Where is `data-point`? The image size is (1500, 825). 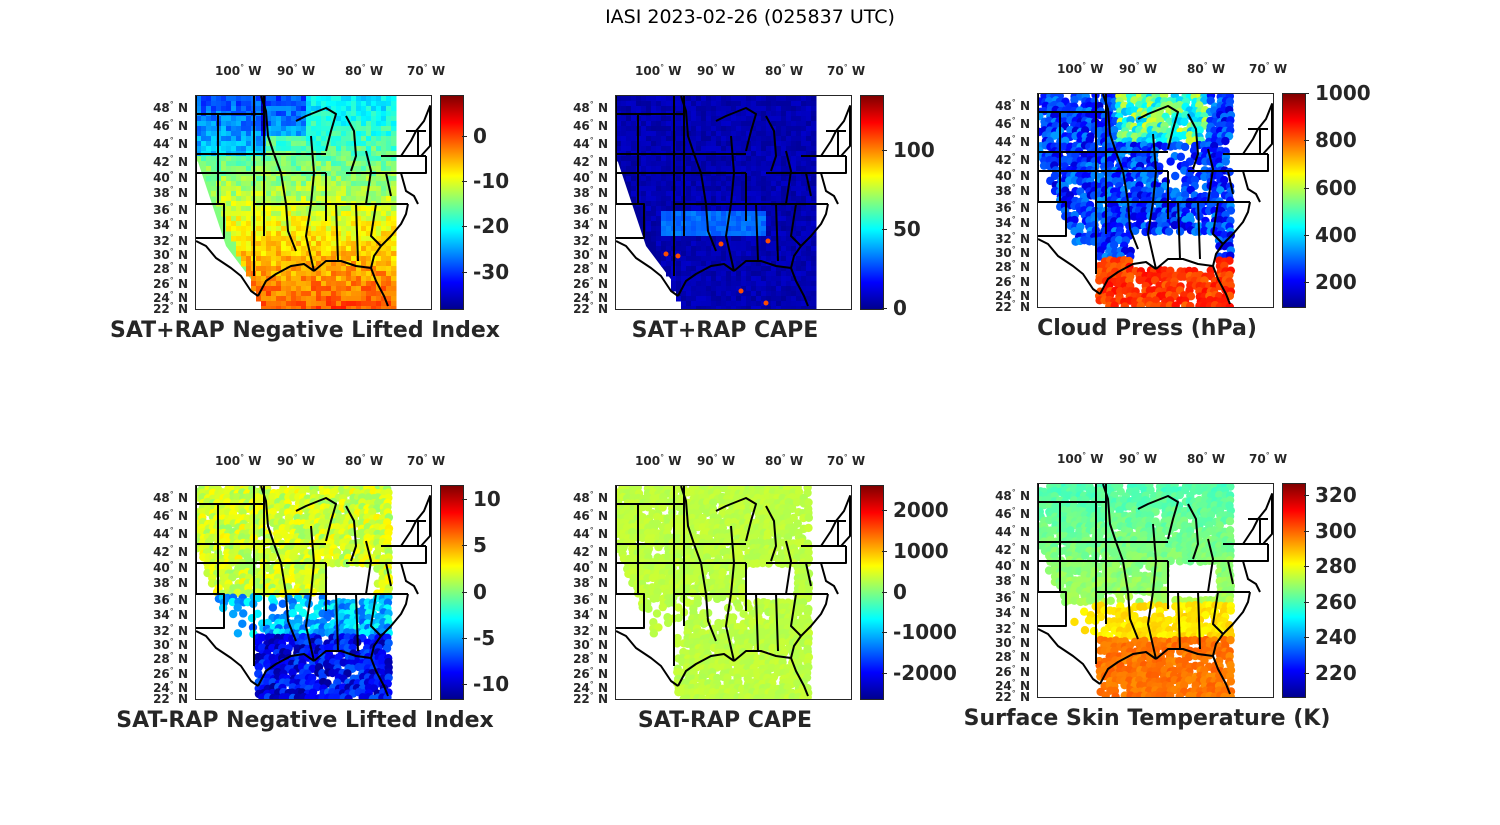 data-point is located at coordinates (741, 291).